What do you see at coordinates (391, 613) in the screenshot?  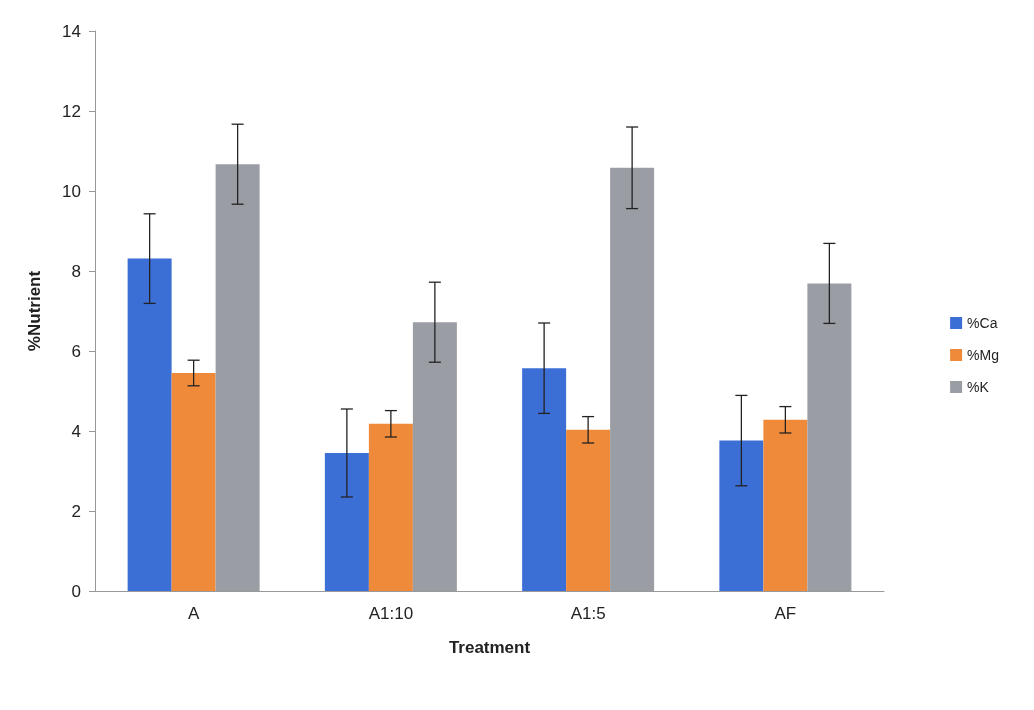 I see `x-tick-label: A1:10` at bounding box center [391, 613].